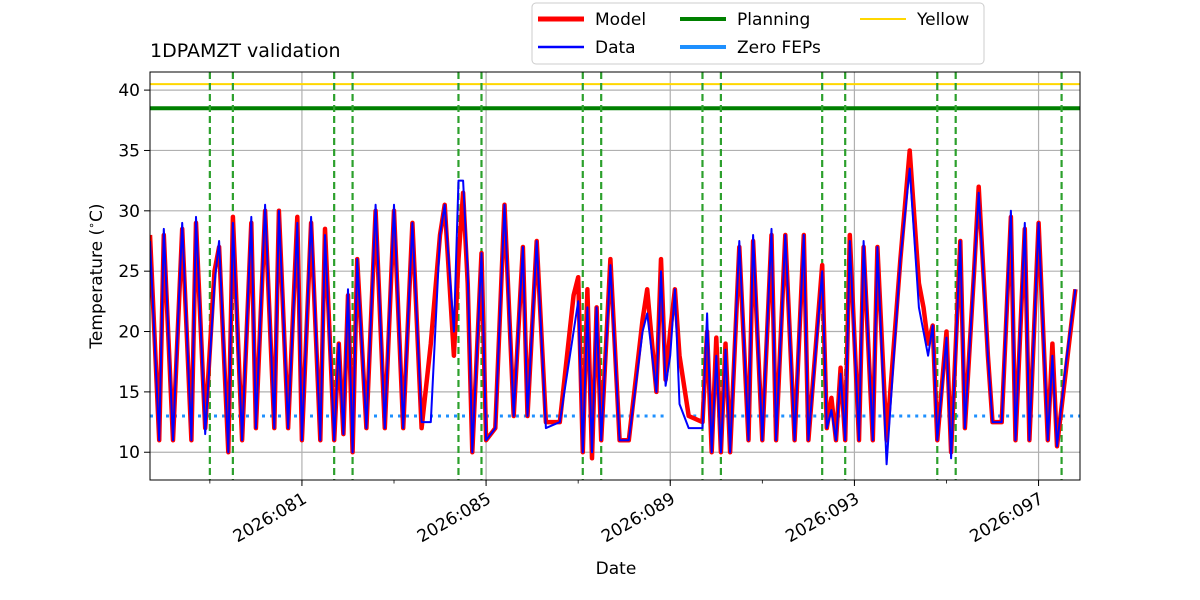 The height and width of the screenshot is (600, 1200). What do you see at coordinates (129, 453) in the screenshot?
I see `y-tick-label: 10` at bounding box center [129, 453].